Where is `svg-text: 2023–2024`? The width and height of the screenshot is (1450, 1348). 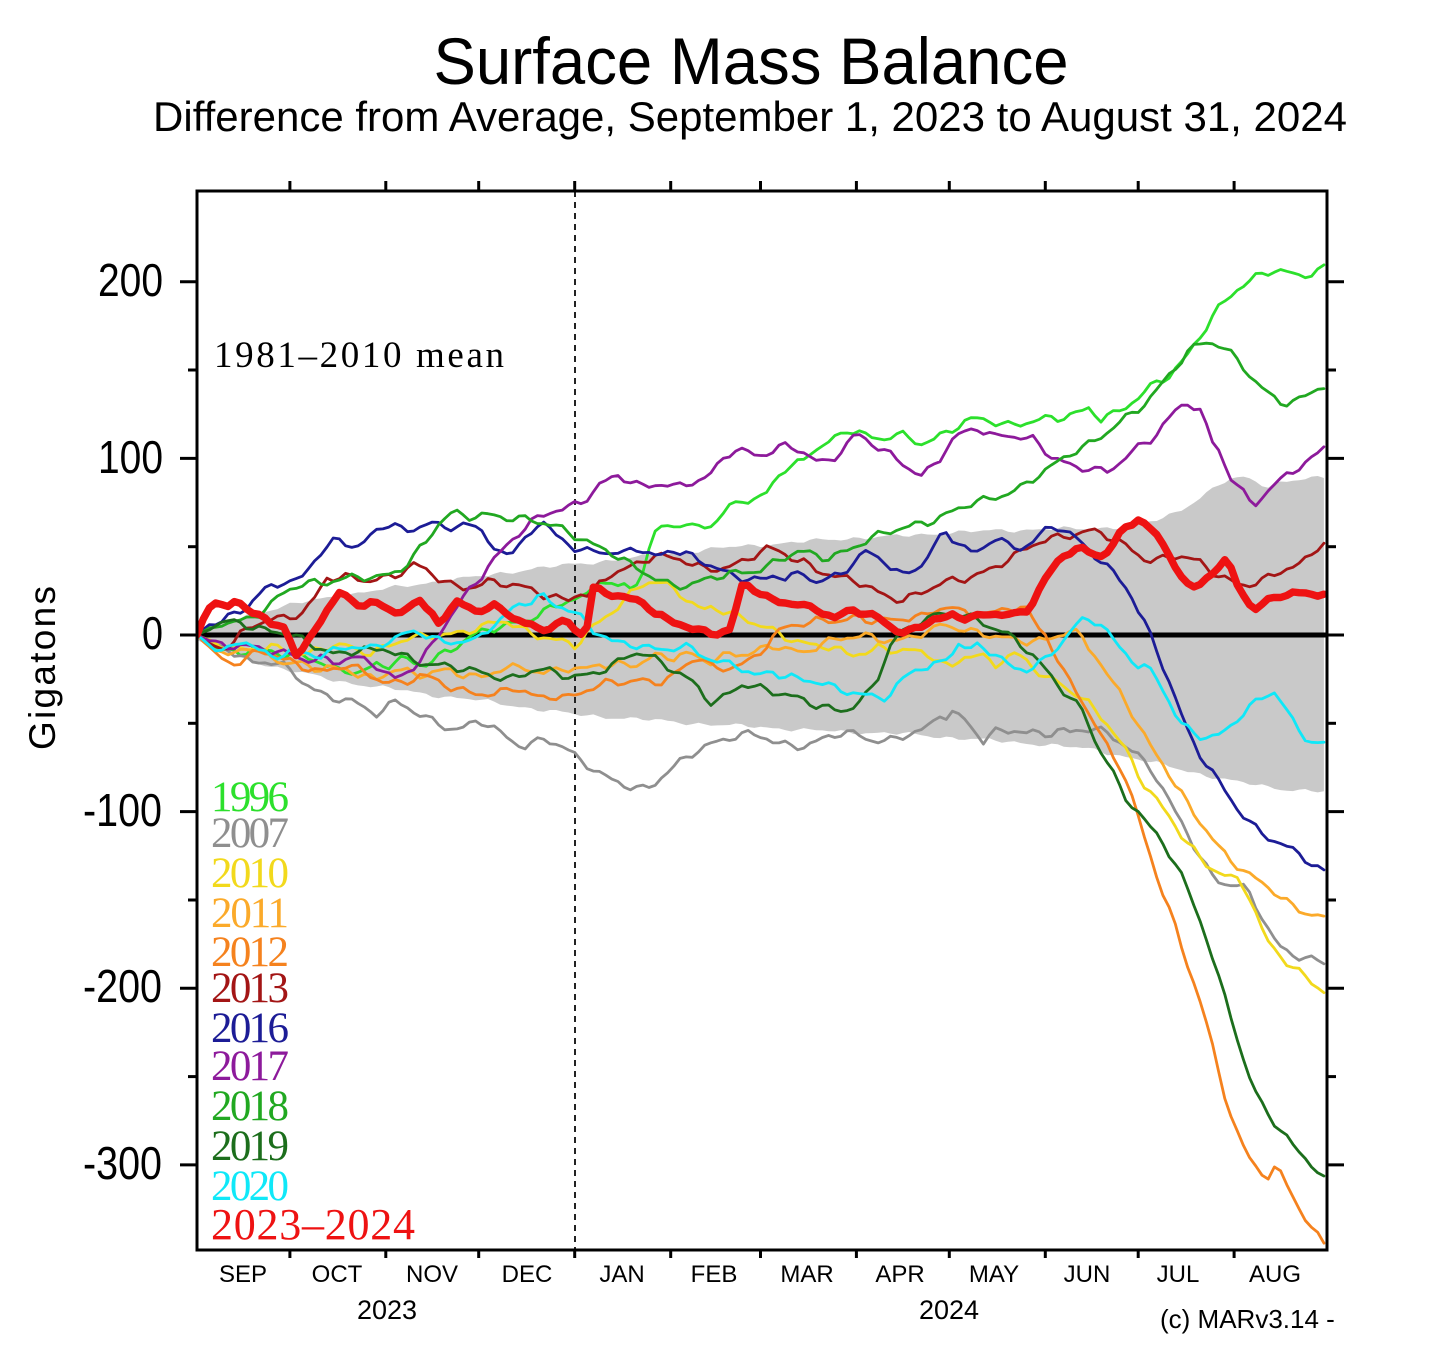
svg-text: 2023–2024 is located at coordinates (313, 1224).